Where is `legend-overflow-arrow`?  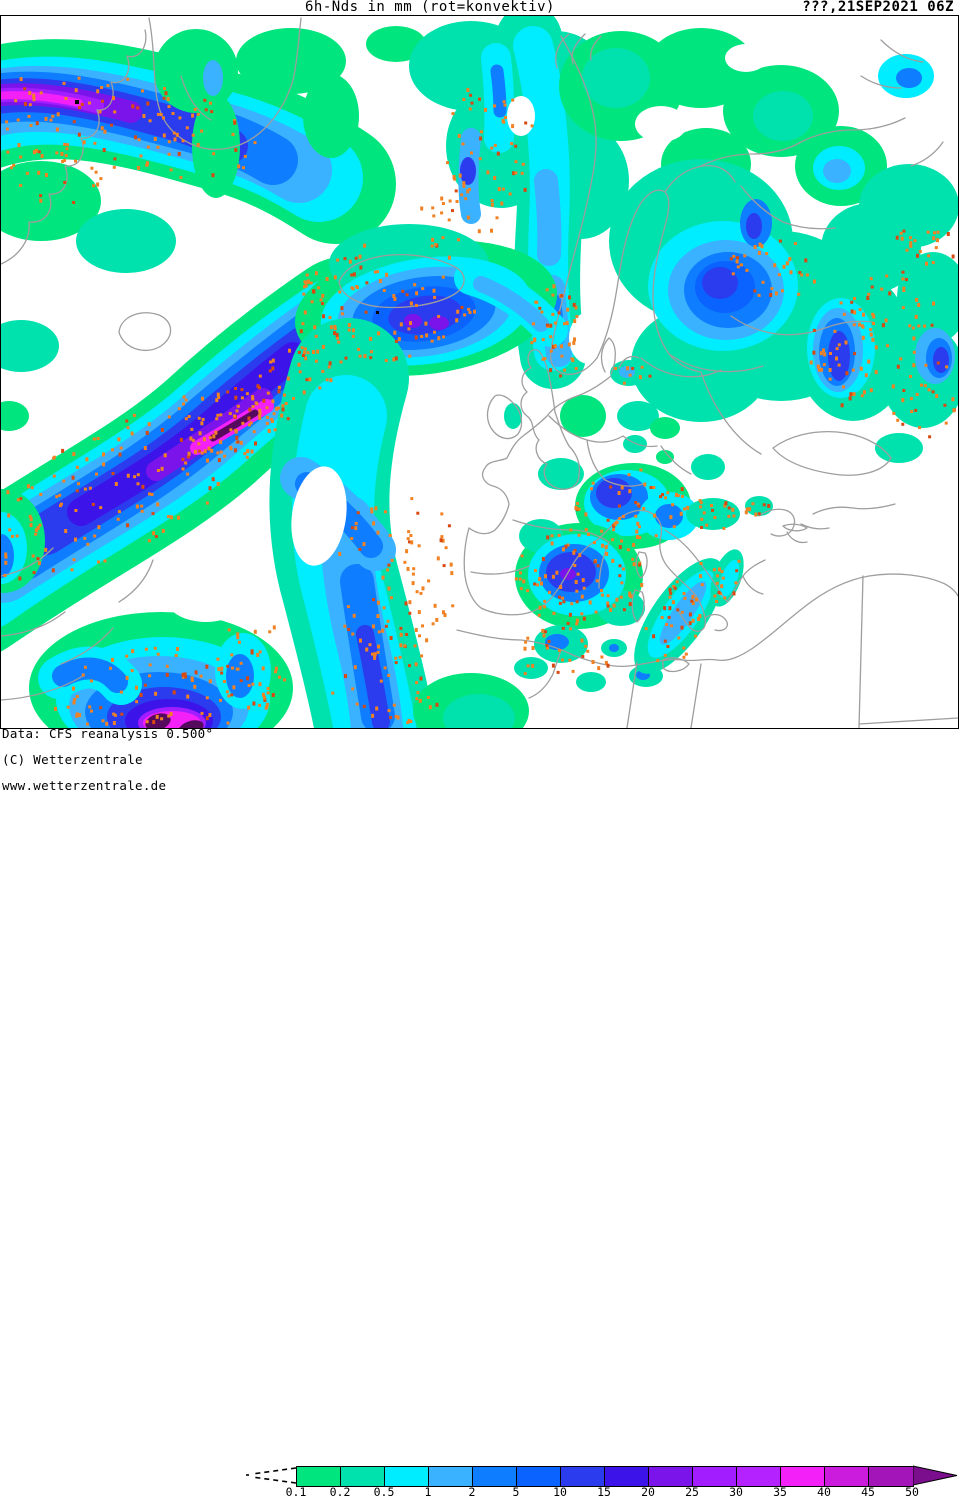
legend-overflow-arrow is located at coordinates (935, 1475).